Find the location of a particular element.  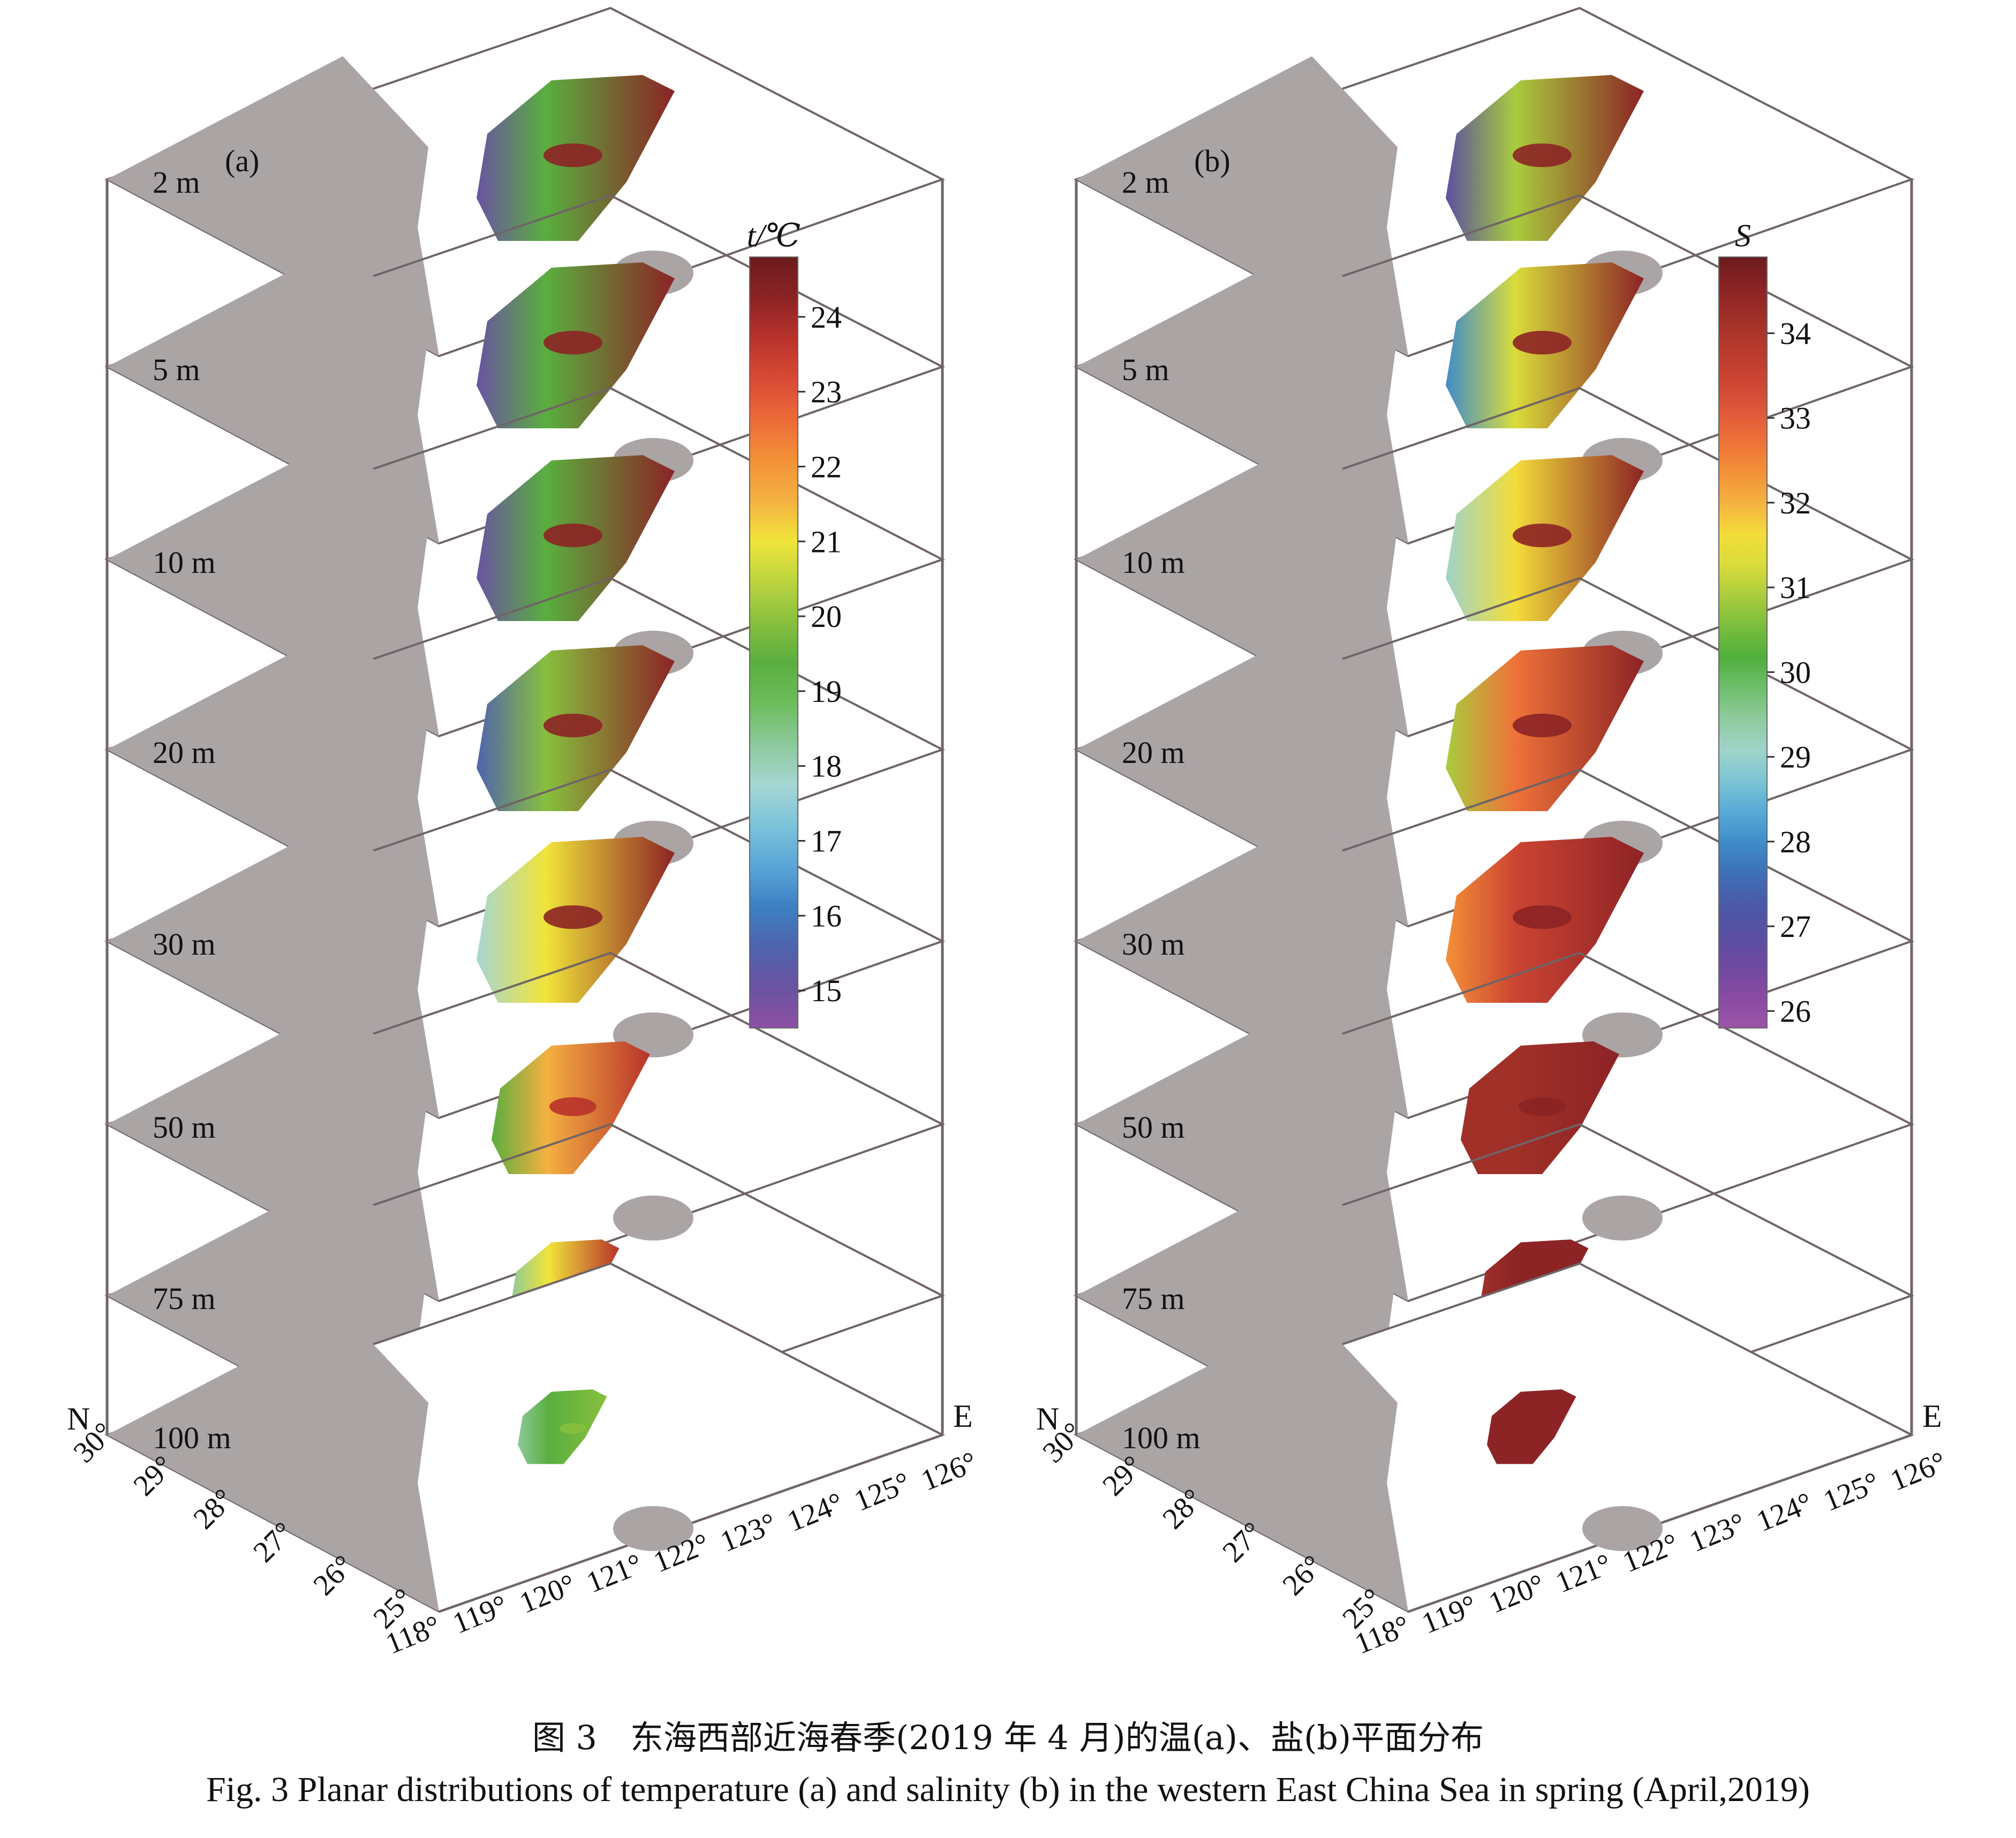

figure-caption-chinese: 图 3 东海西部近海春季(2019 年 4 月)的温(a)、盐(b)平面分布 is located at coordinates (1008, 1737).